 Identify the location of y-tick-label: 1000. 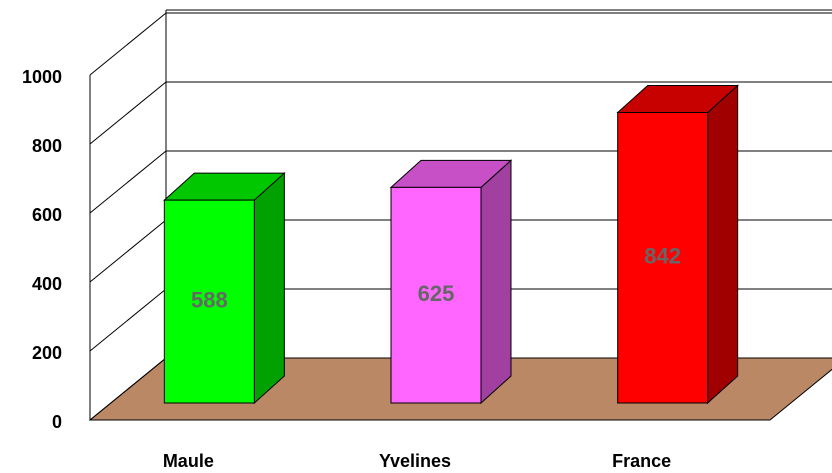
(42, 77).